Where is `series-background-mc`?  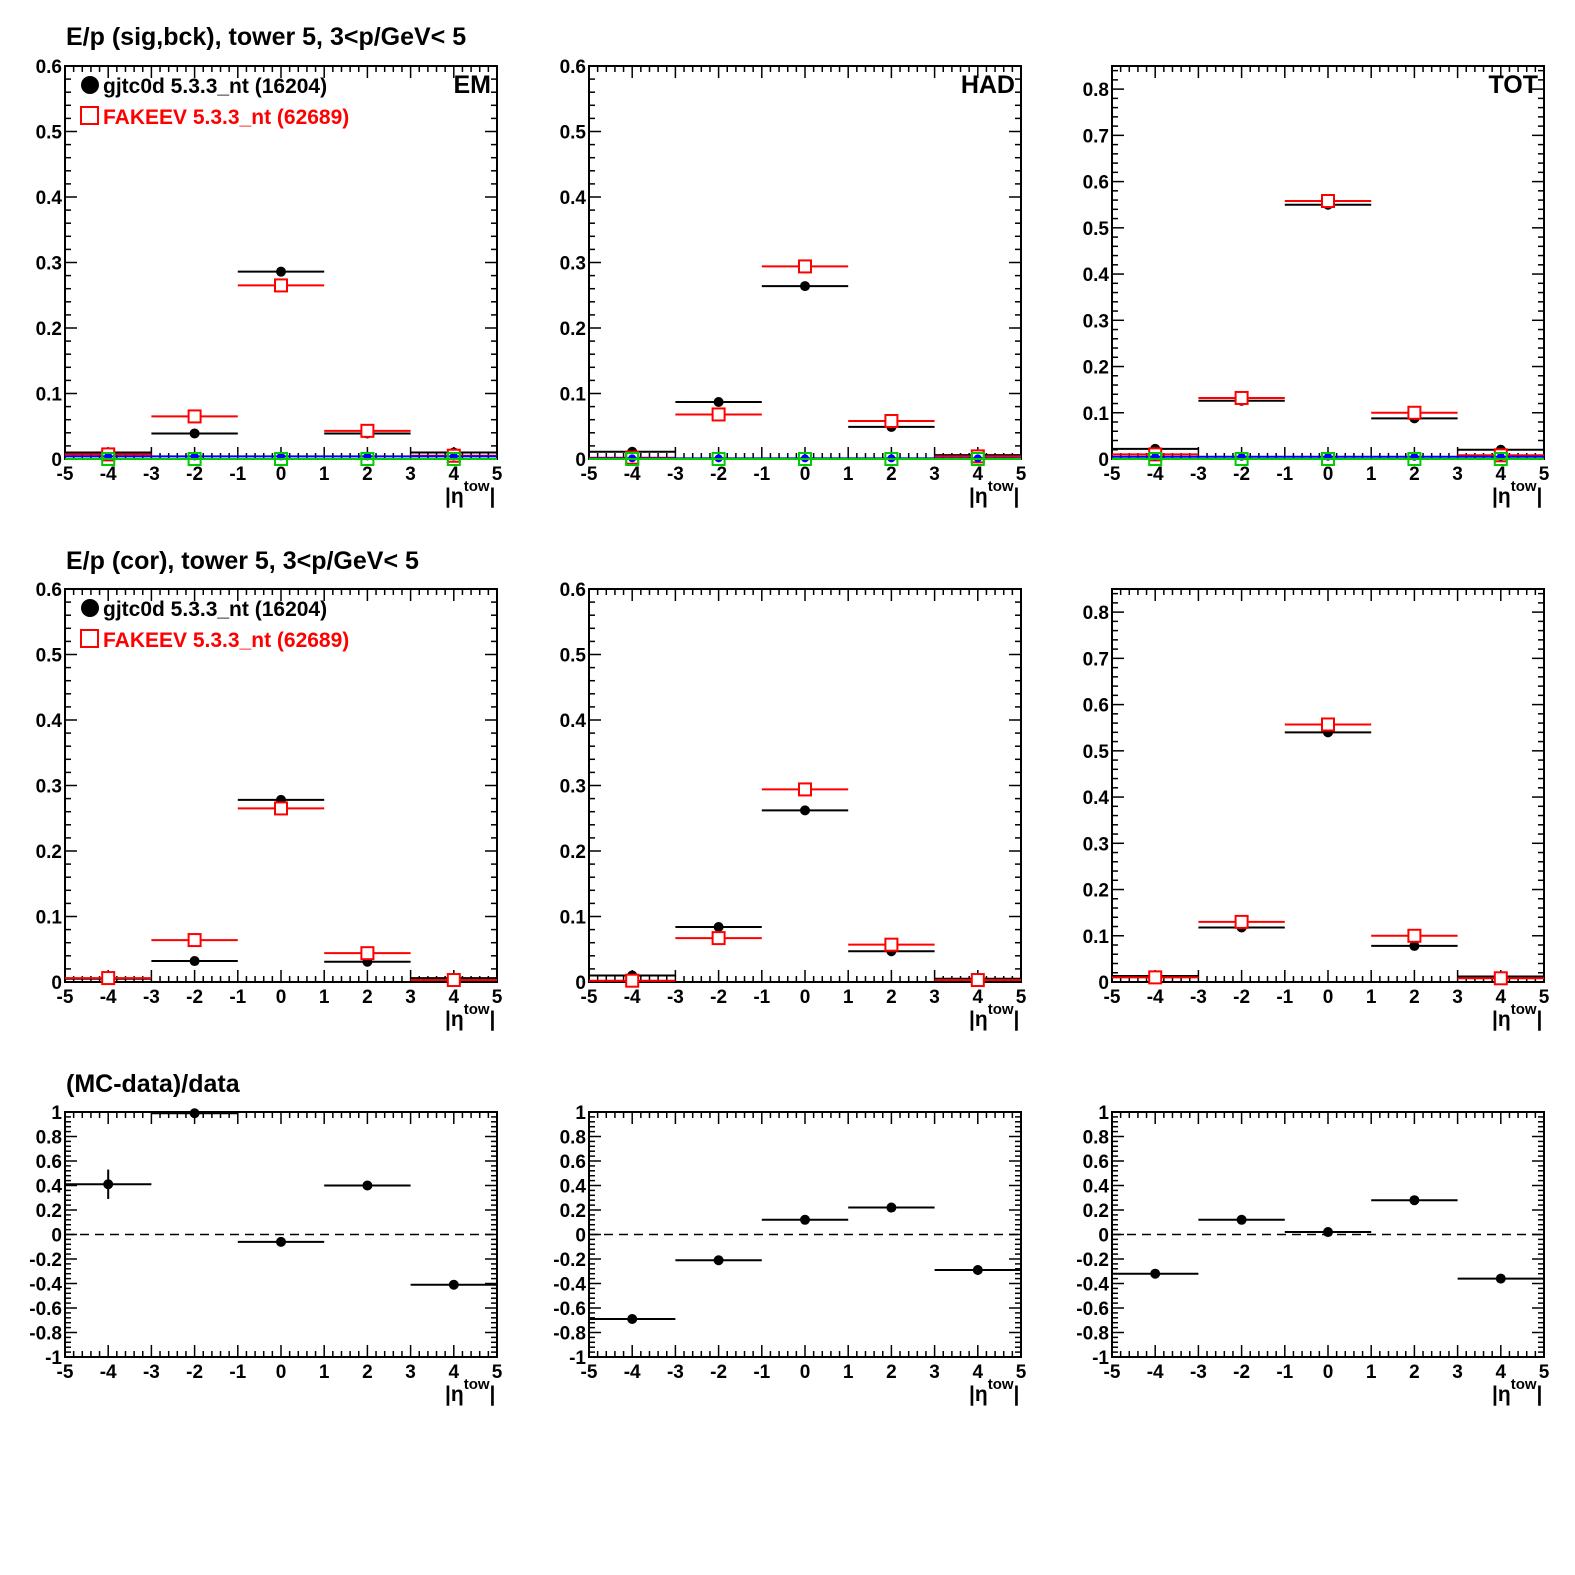 series-background-mc is located at coordinates (805, 459).